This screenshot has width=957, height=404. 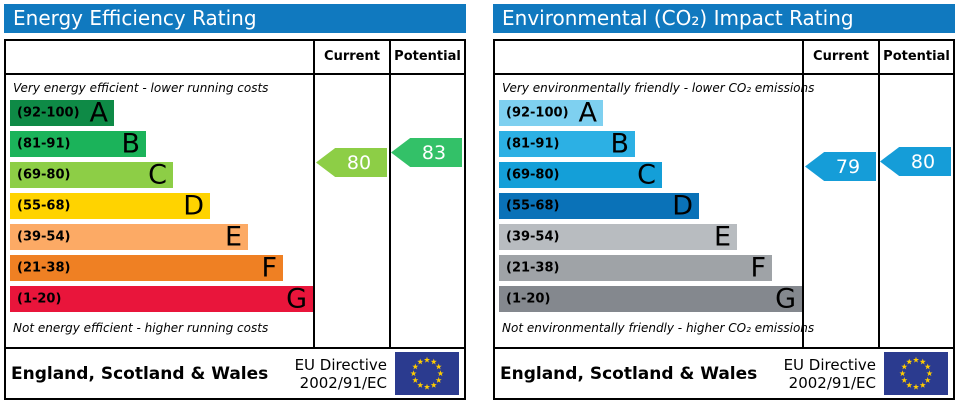 What do you see at coordinates (923, 161) in the screenshot?
I see `potential-rating-value: 80` at bounding box center [923, 161].